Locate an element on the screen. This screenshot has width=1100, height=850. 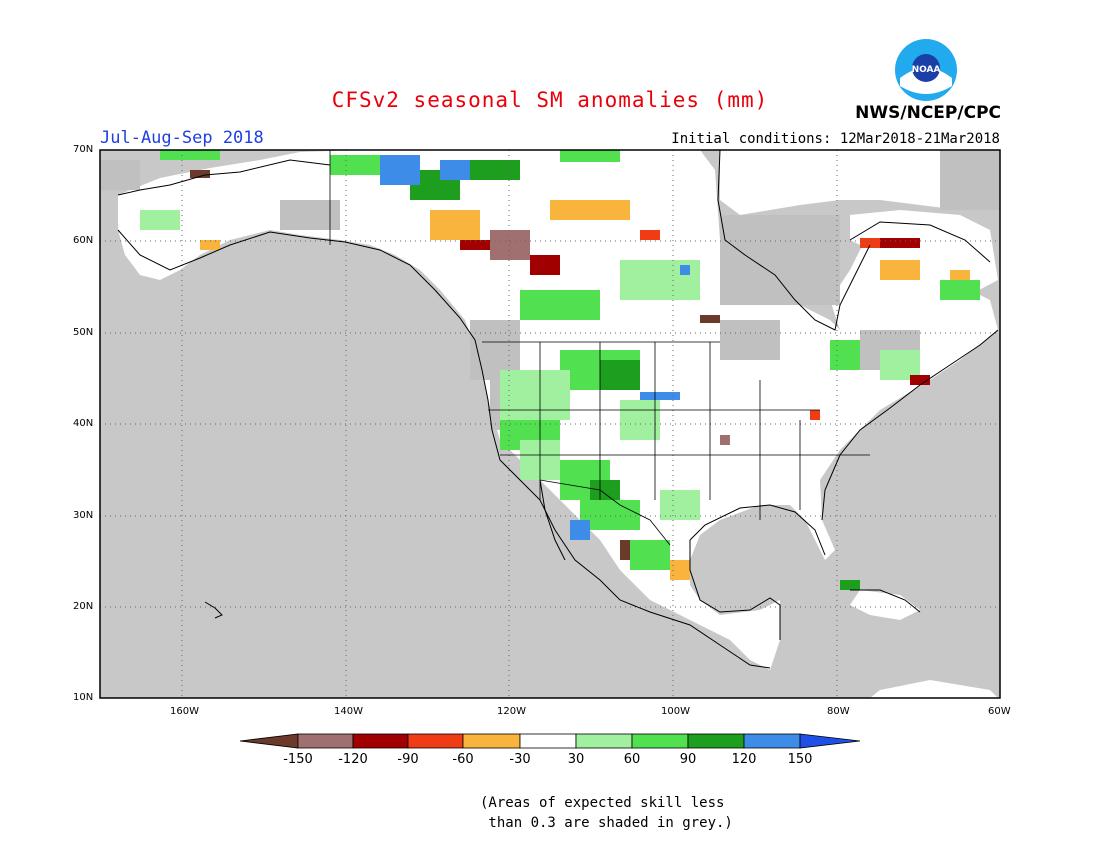
colorbar is located at coordinates (550, 741).